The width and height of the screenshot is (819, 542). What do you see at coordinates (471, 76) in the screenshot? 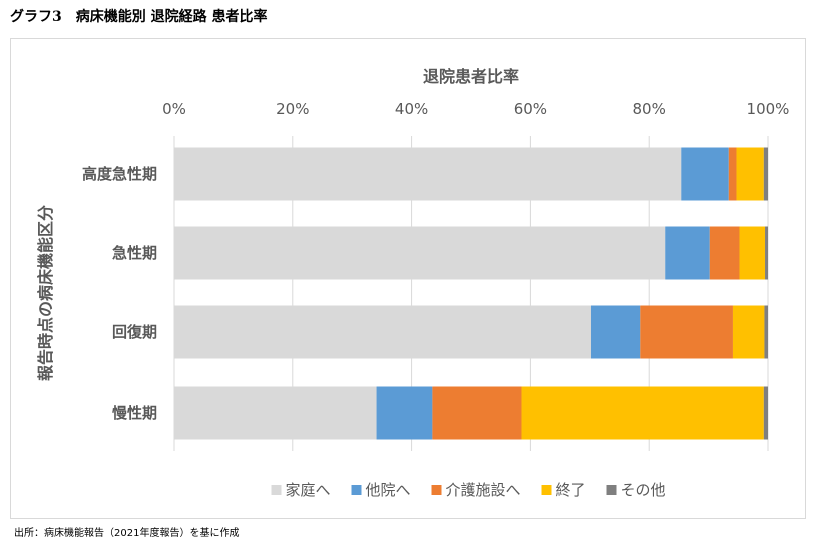
I see `x-axis-title: 退院患者比率` at bounding box center [471, 76].